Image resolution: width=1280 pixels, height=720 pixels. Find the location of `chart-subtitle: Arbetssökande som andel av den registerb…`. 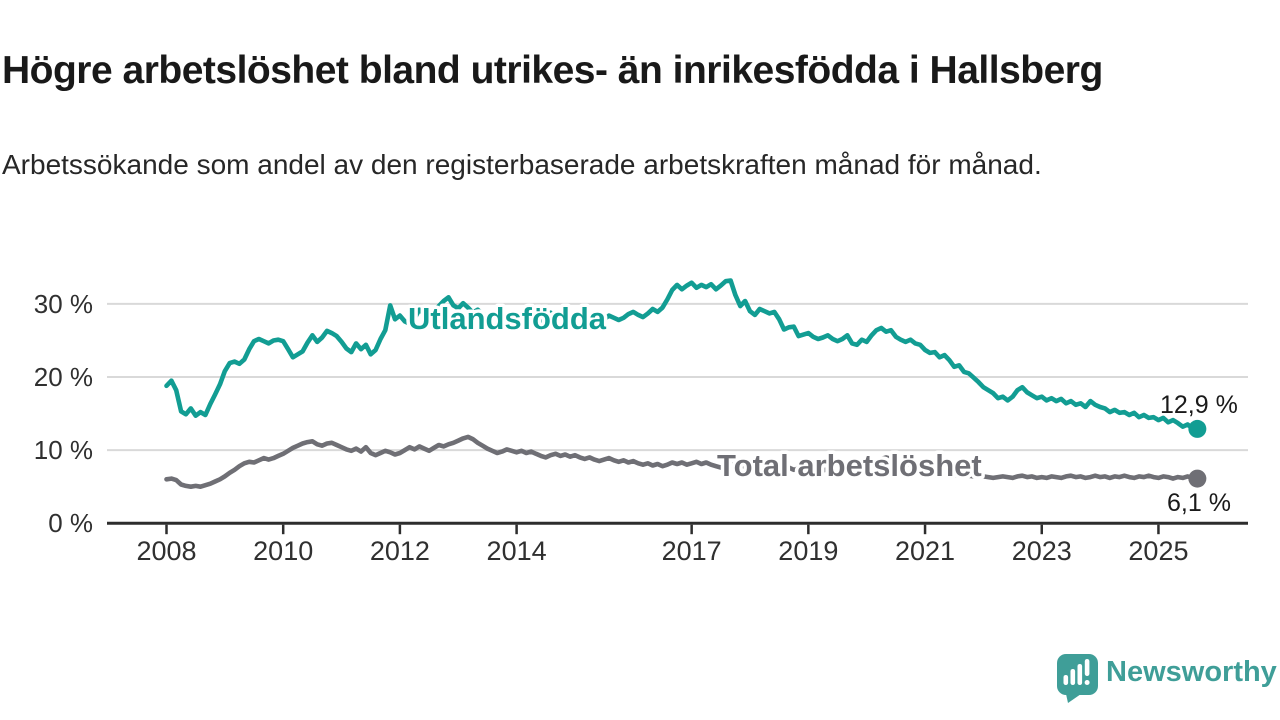

chart-subtitle: Arbetssökande som andel av den registerb… is located at coordinates (522, 164).